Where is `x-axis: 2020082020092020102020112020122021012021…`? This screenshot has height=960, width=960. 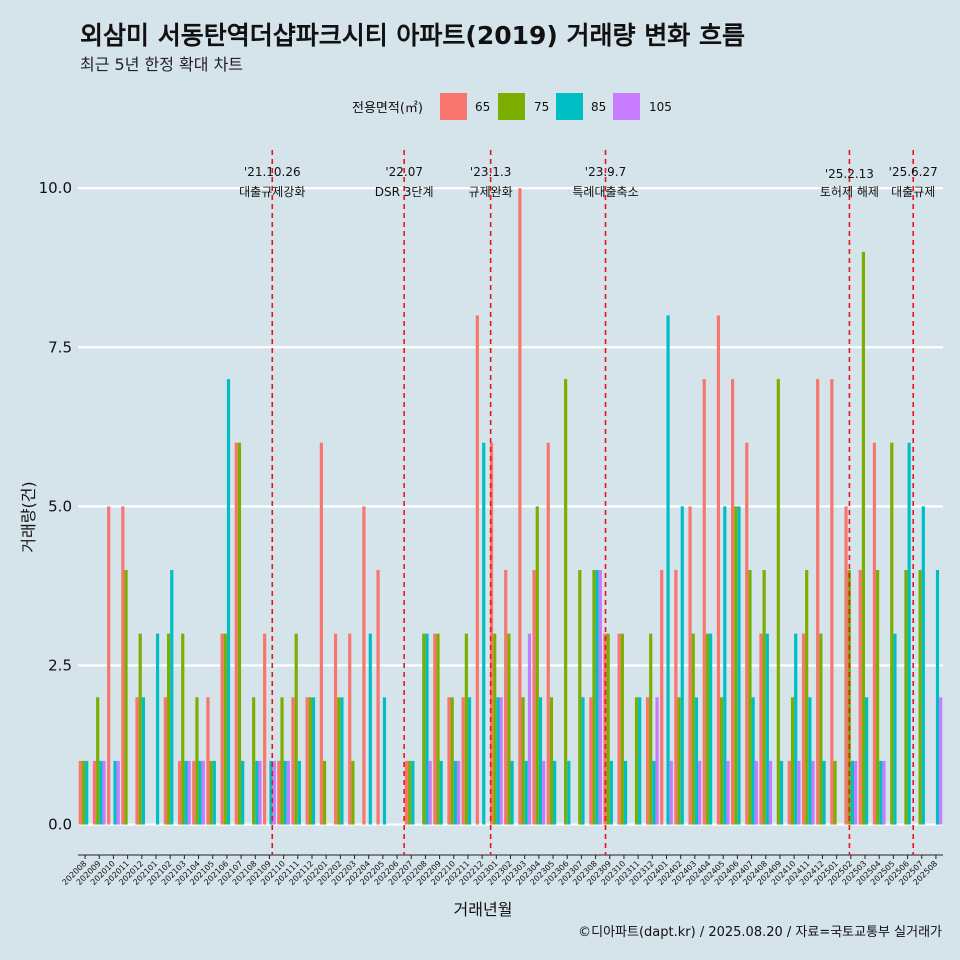
x-axis: 2020082020092020102020112020122021012021… is located at coordinates (502, 870).